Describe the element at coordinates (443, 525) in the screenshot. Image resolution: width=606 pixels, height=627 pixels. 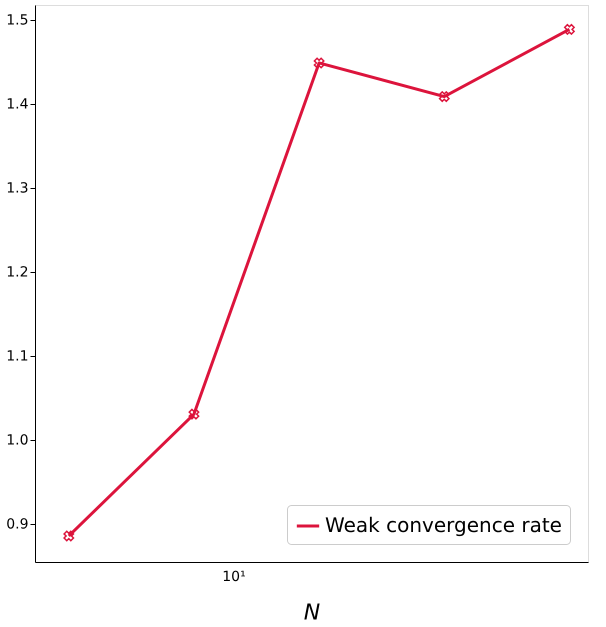
I see `legend-label: Weak convergence rate` at that location.